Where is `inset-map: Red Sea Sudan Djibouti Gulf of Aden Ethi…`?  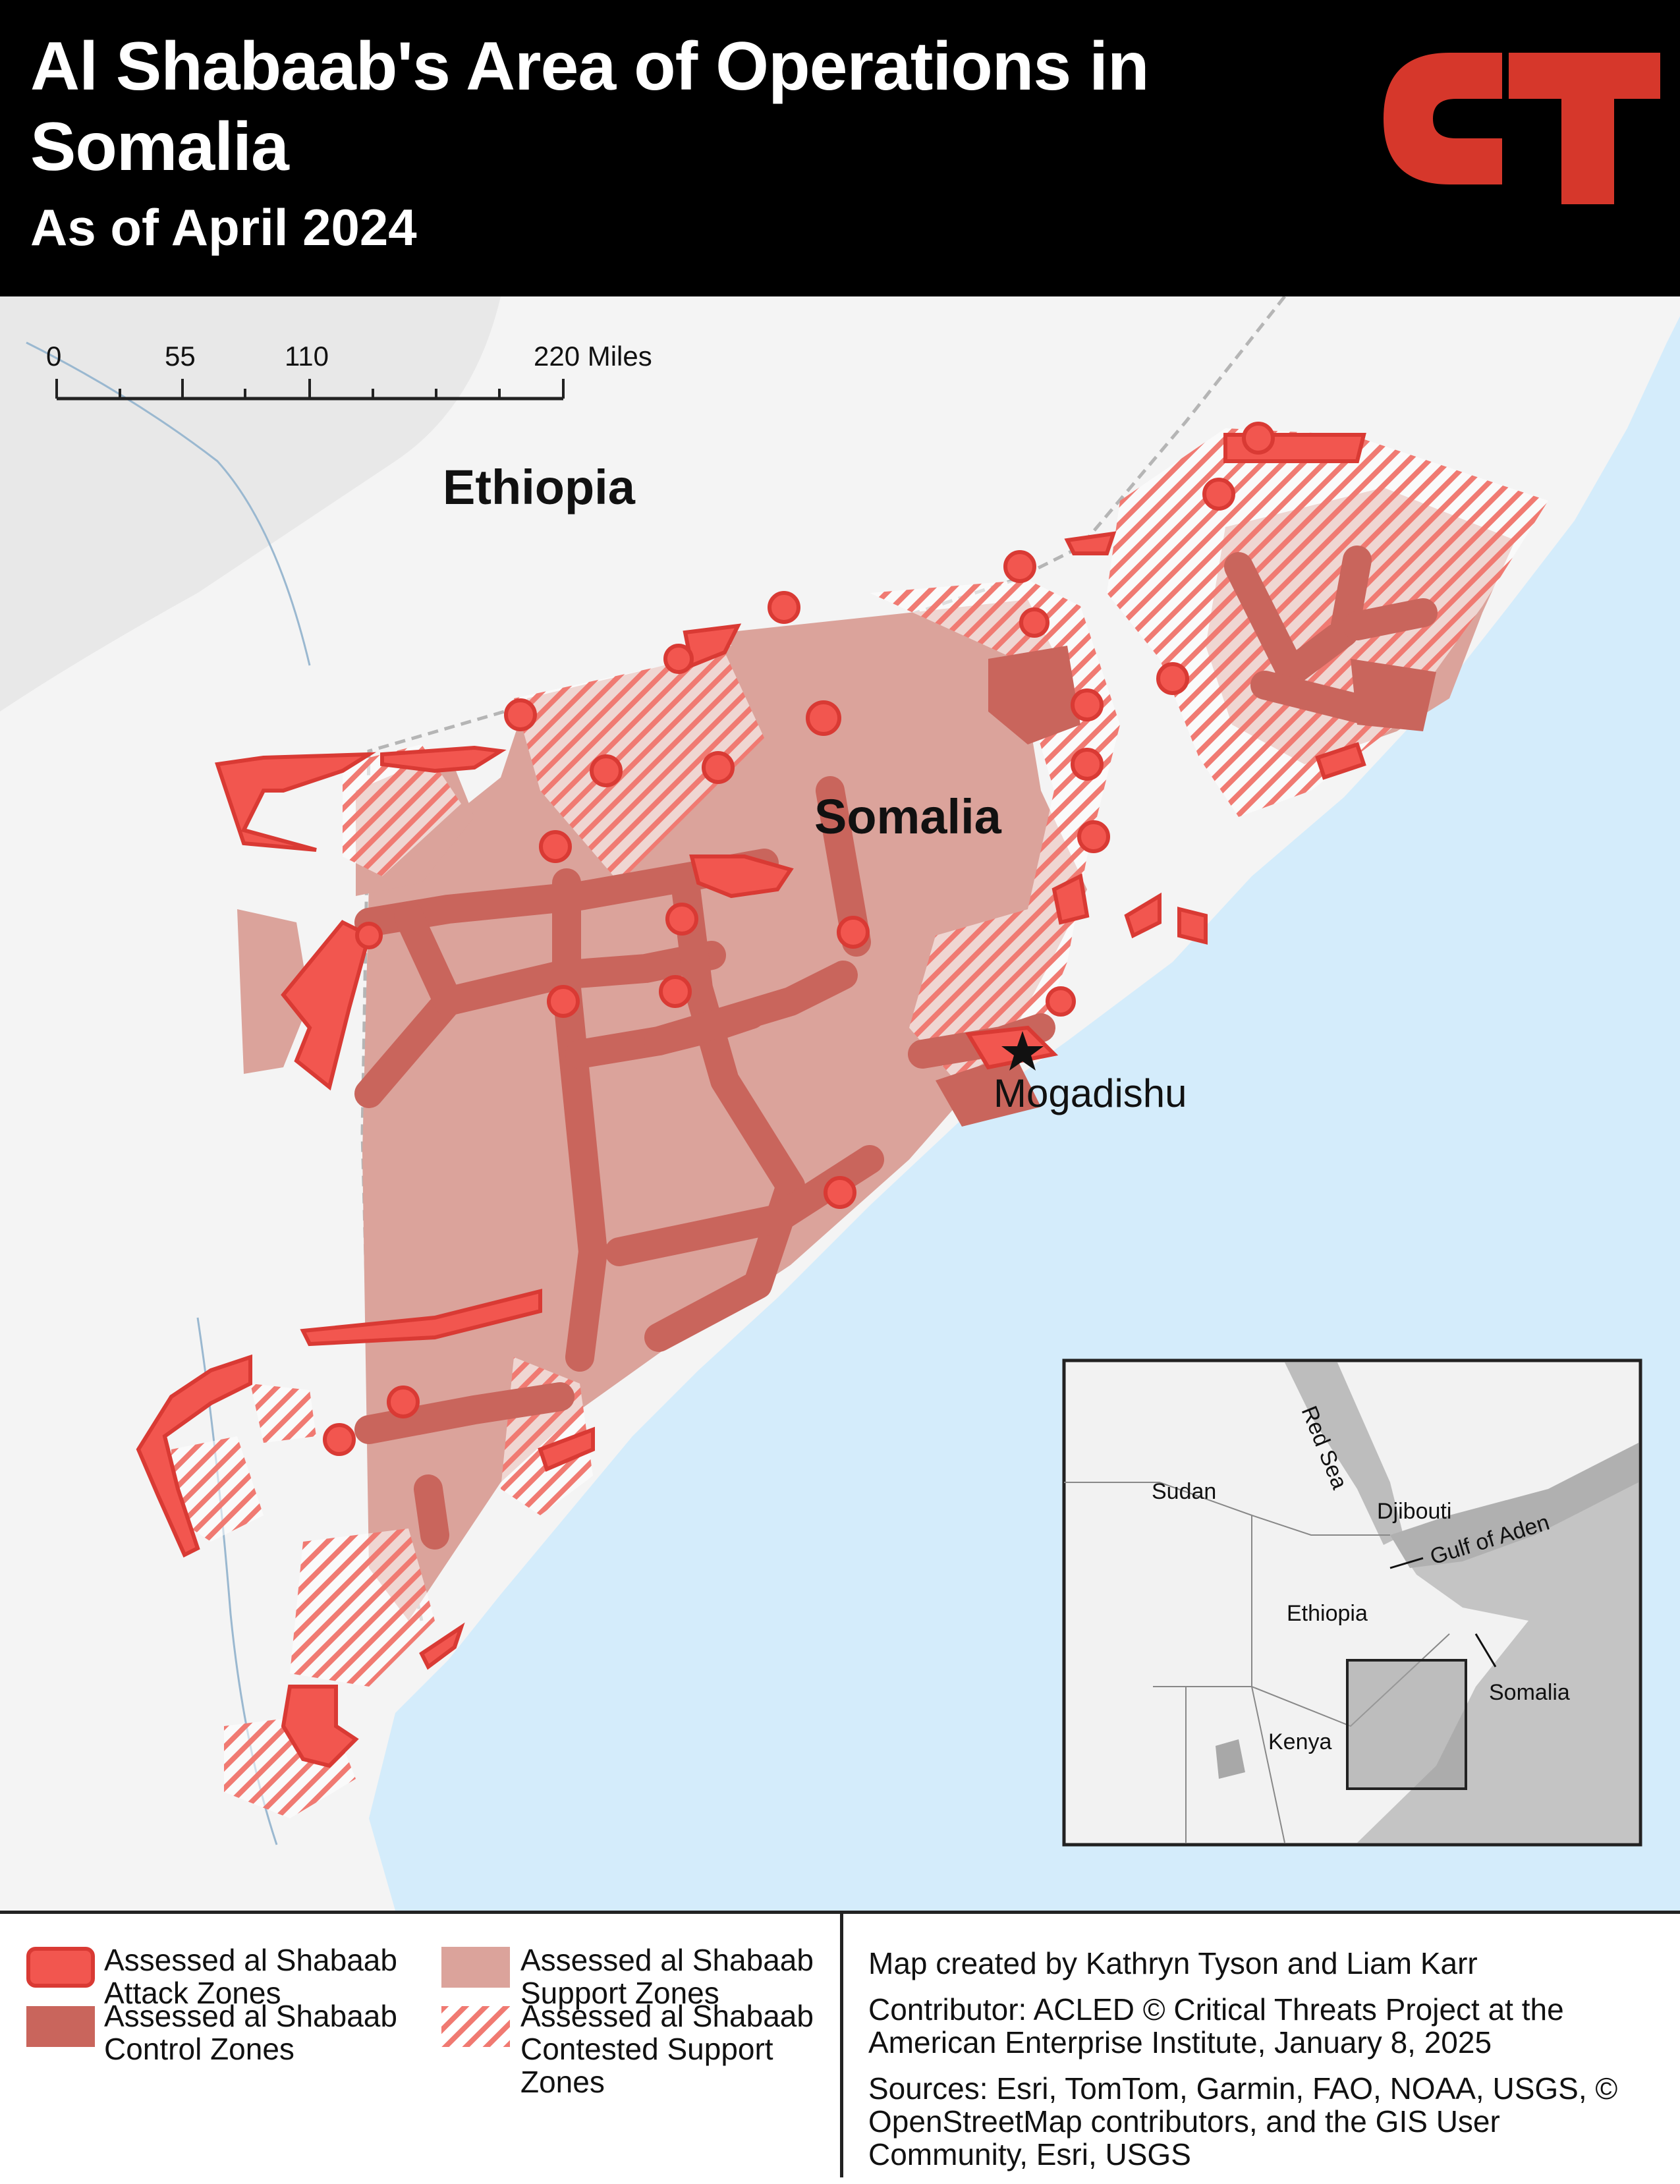 inset-map: Red Sea Sudan Djibouti Gulf of Aden Ethi… is located at coordinates (1352, 1602).